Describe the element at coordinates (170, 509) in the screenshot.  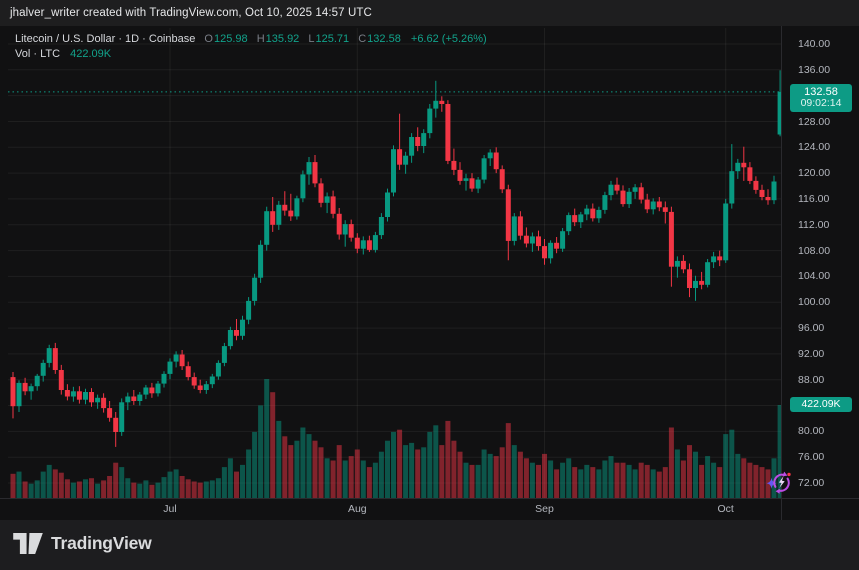
I see `time-tick-label: Jul` at that location.